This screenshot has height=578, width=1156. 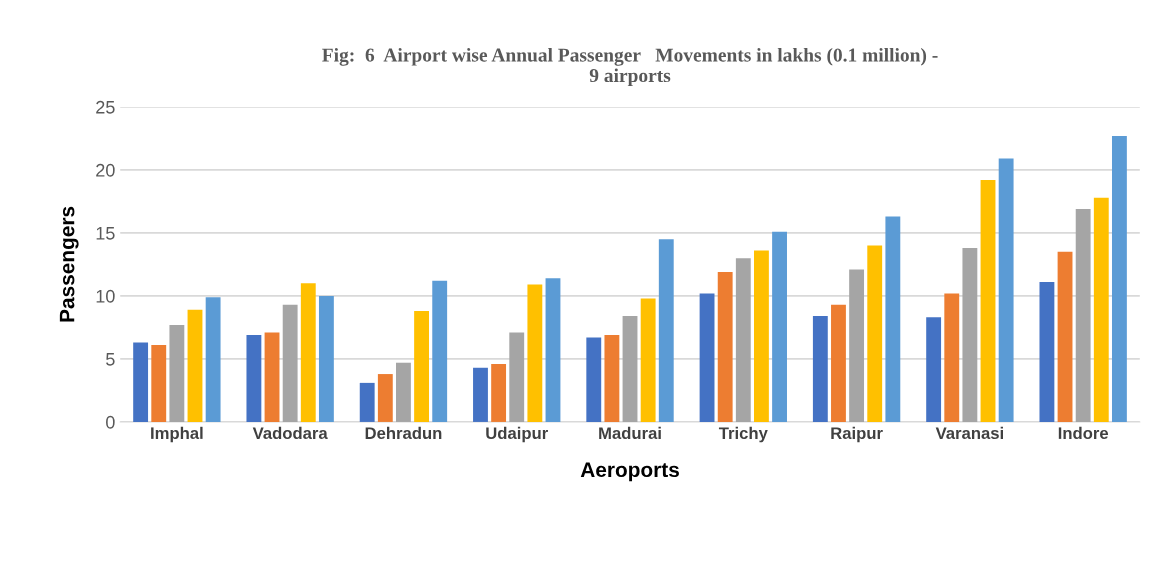 What do you see at coordinates (110, 359) in the screenshot?
I see `y-tick-label: 5` at bounding box center [110, 359].